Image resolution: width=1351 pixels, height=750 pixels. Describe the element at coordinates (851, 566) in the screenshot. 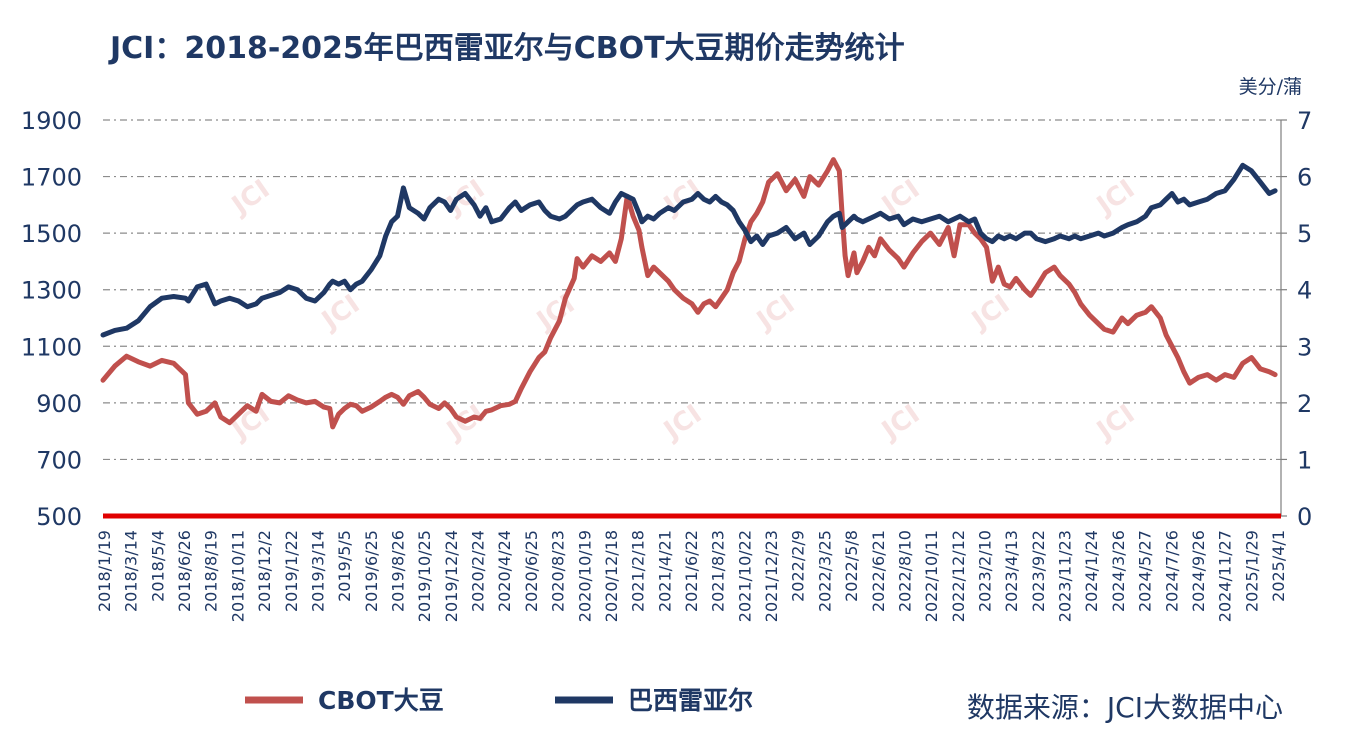

I see `x-tick-label: 2022/5/8` at that location.